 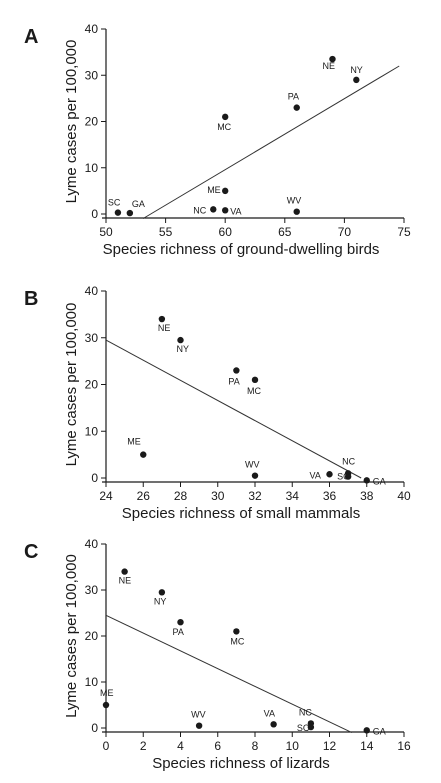 What do you see at coordinates (404, 232) in the screenshot?
I see `x-tick-label: 75` at bounding box center [404, 232].